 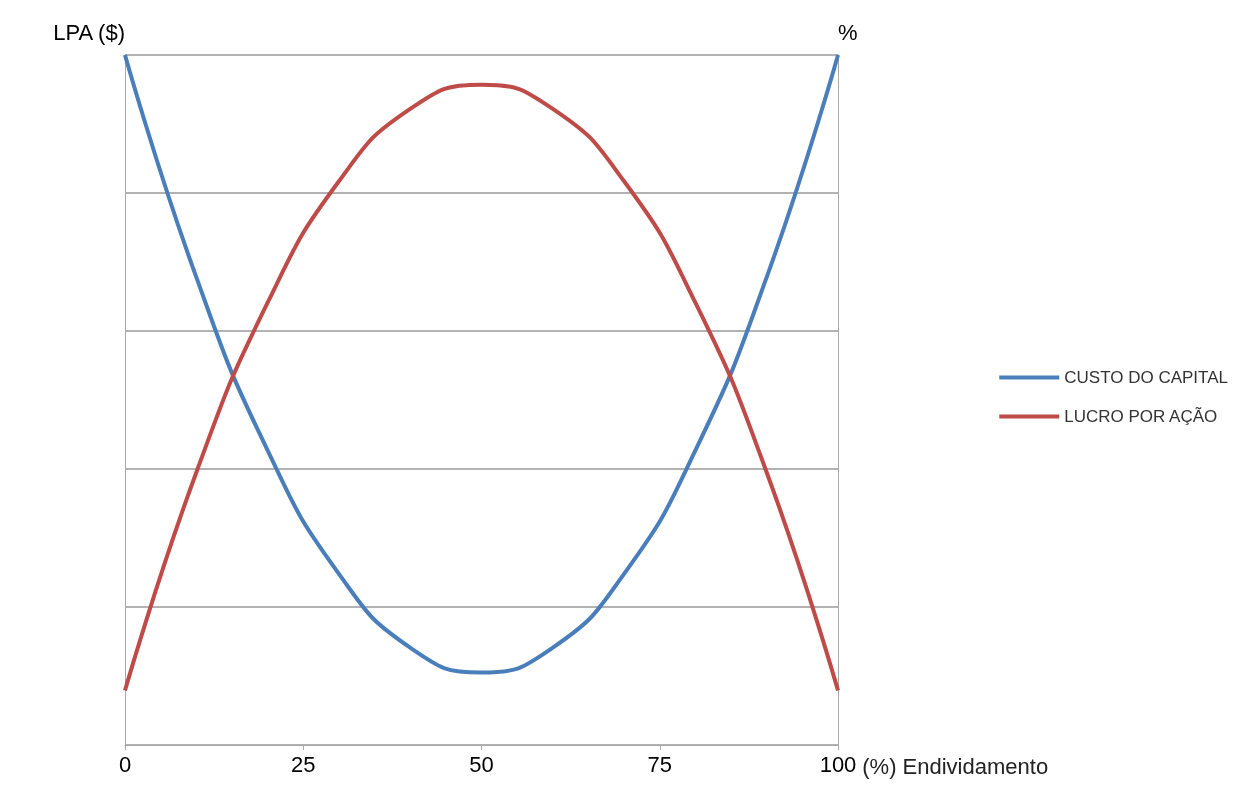 What do you see at coordinates (89, 32) in the screenshot?
I see `y-axis-title: LPA ($)` at bounding box center [89, 32].